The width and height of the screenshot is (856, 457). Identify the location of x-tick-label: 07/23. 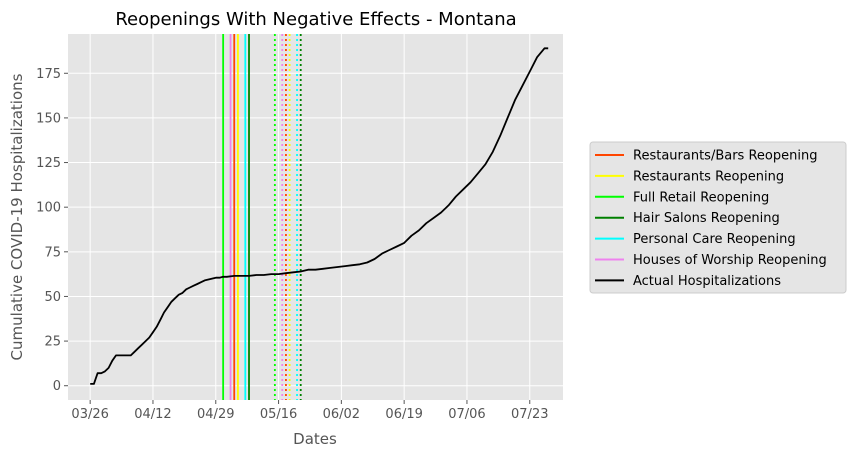
(529, 414).